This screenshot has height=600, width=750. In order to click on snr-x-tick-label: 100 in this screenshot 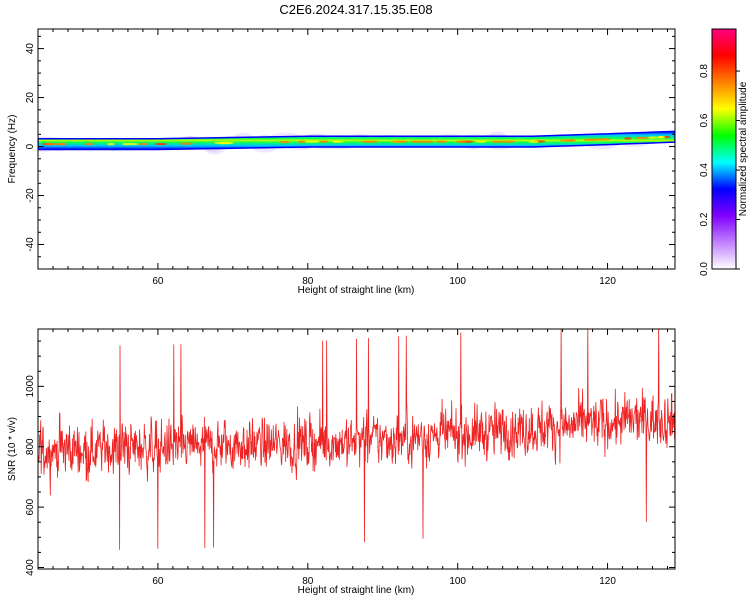, I will do `click(457, 581)`.